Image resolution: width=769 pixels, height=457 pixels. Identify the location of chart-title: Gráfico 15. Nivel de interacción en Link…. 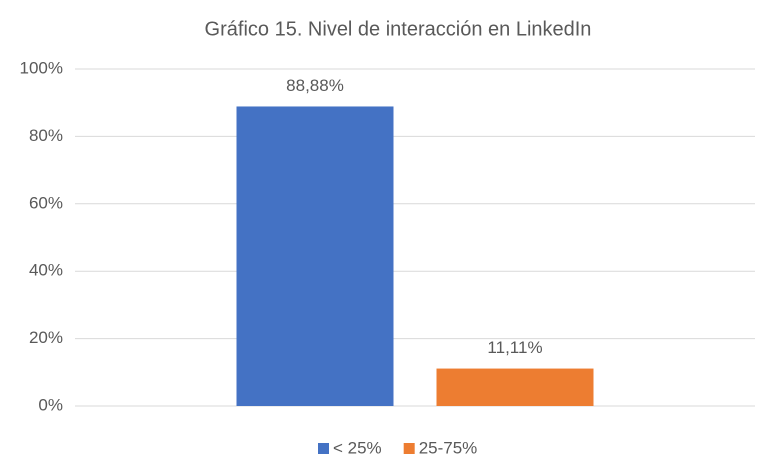
(398, 29).